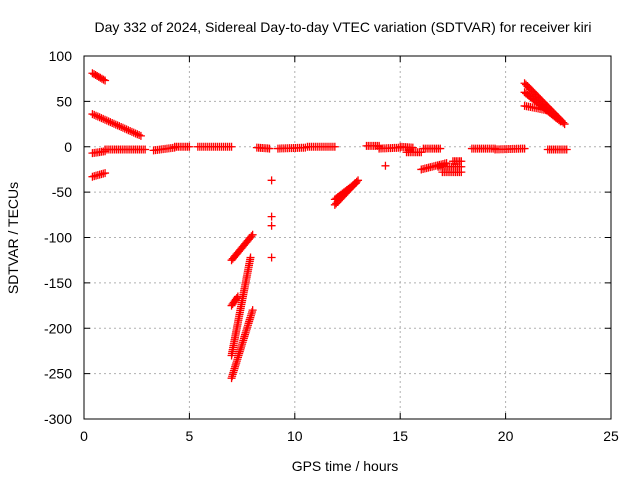  I want to click on y-axis-label: SDTVAR / TECUs, so click(13, 238).